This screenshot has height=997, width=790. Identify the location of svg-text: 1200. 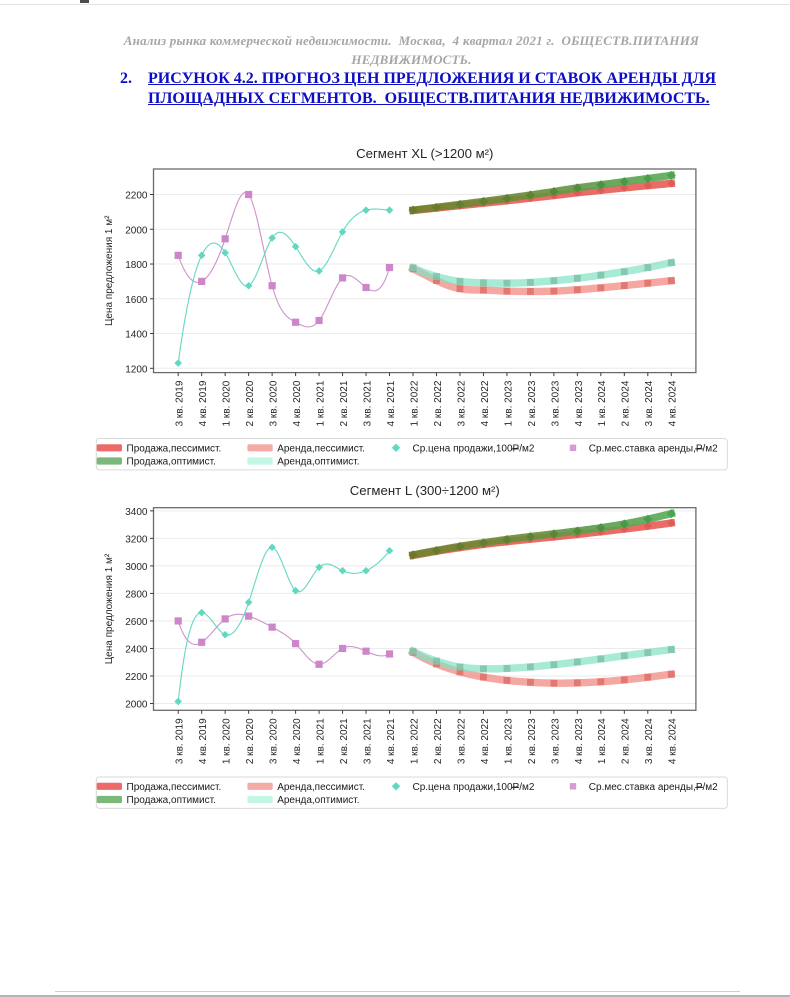
(136, 370).